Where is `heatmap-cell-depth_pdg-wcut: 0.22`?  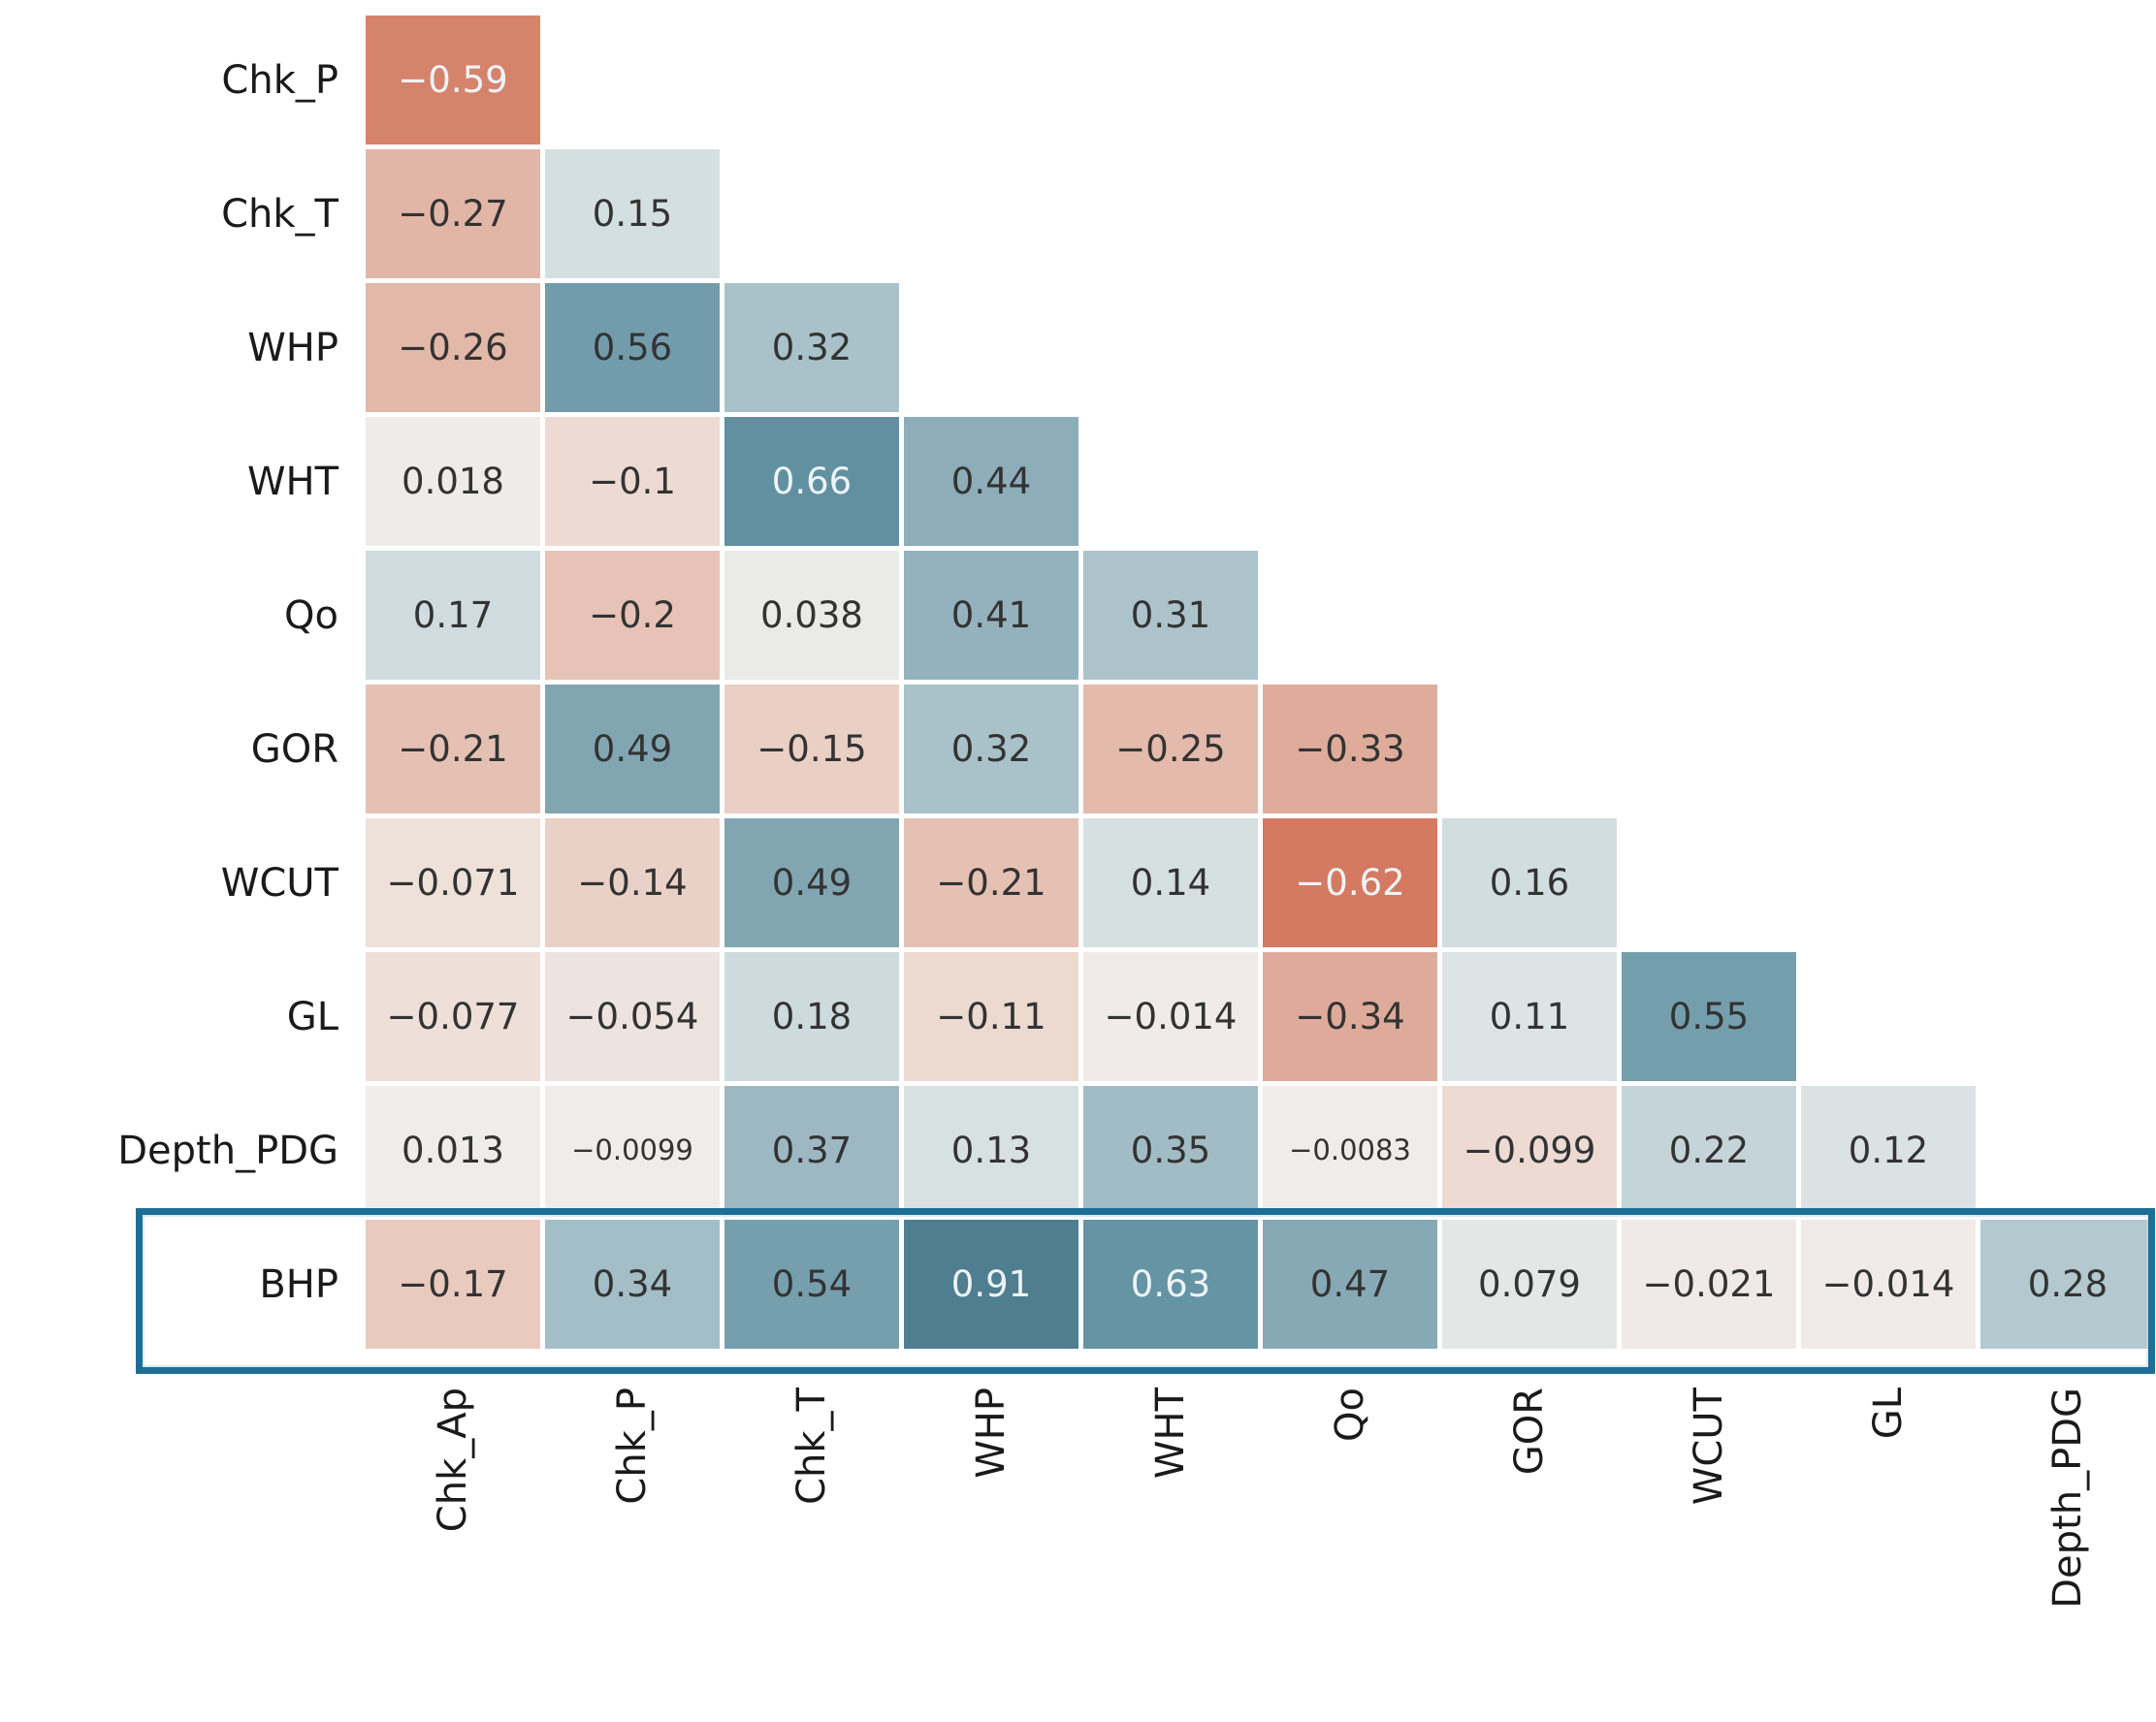 heatmap-cell-depth_pdg-wcut: 0.22 is located at coordinates (1709, 1150).